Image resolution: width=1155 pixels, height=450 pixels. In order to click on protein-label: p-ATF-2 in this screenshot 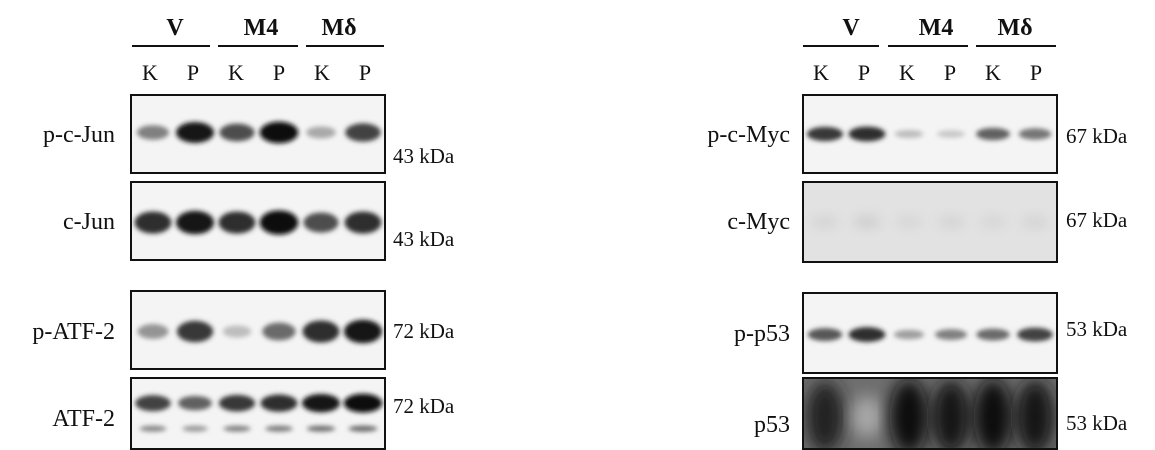, I will do `click(57, 332)`.